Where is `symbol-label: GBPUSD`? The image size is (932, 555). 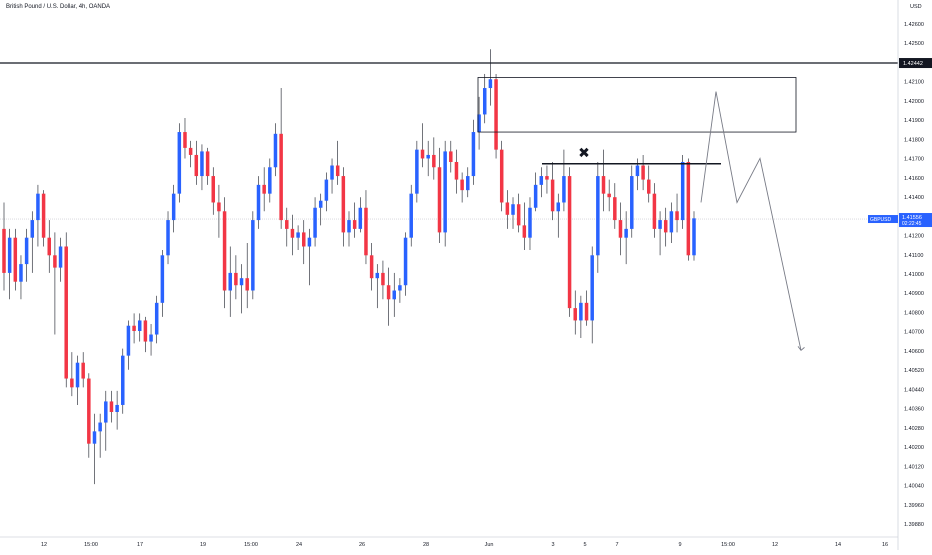 symbol-label: GBPUSD is located at coordinates (881, 220).